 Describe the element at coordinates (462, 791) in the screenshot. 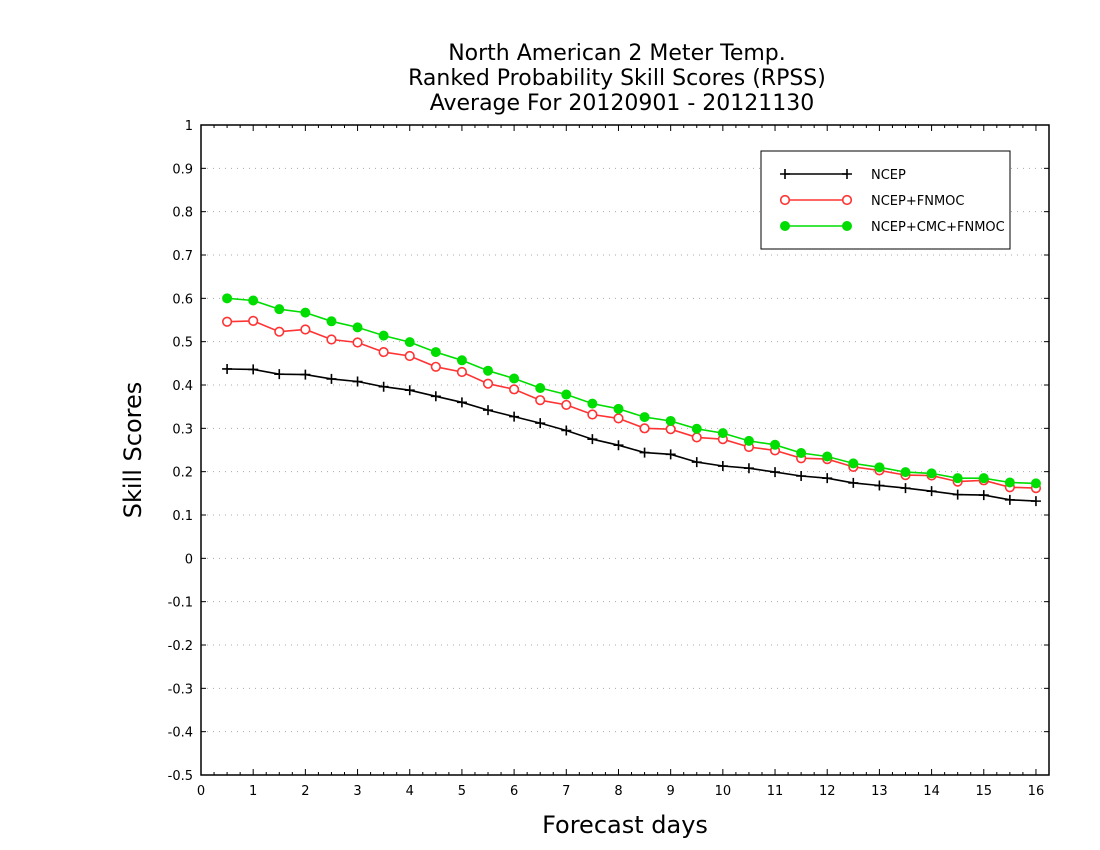

I see `x-tick-label: 5` at that location.